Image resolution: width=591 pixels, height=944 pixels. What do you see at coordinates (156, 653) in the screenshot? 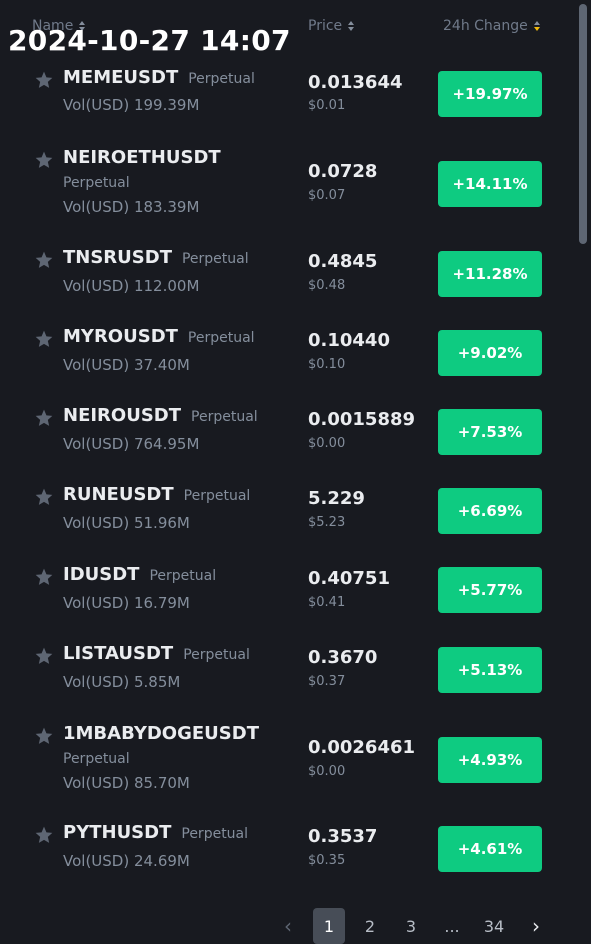
I see `symbol-name: LISTAUSDT Perpetual` at bounding box center [156, 653].